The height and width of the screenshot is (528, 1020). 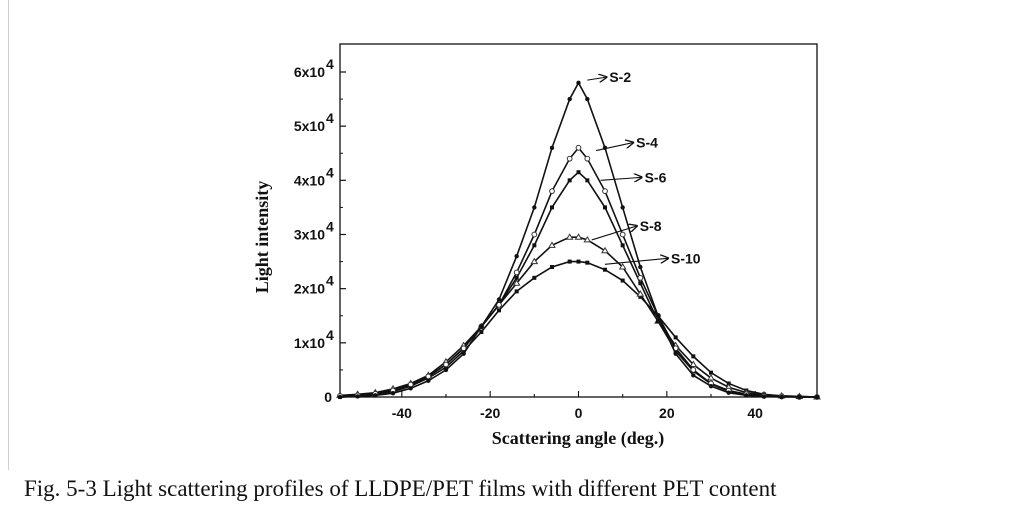 I want to click on y-tick-label: 4x10, so click(x=309, y=180).